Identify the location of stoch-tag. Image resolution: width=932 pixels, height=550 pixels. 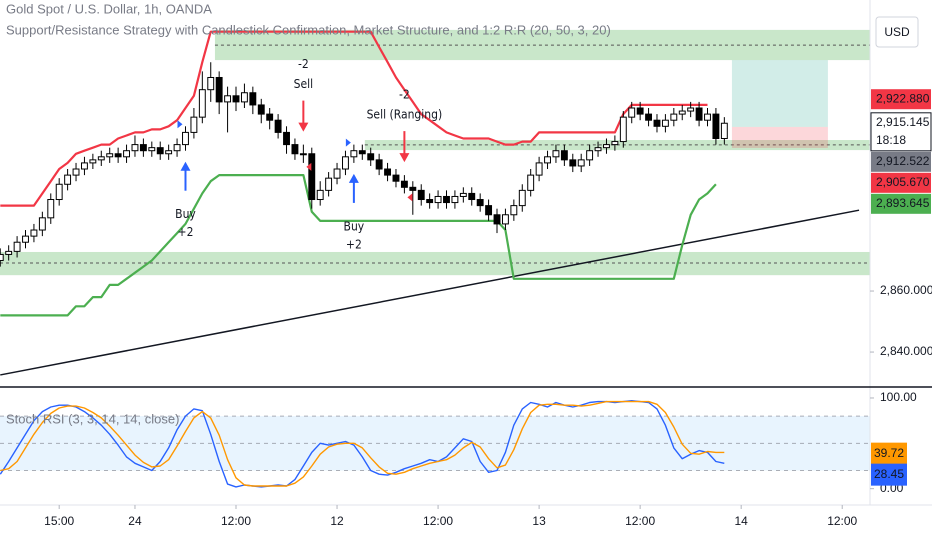
(889, 474).